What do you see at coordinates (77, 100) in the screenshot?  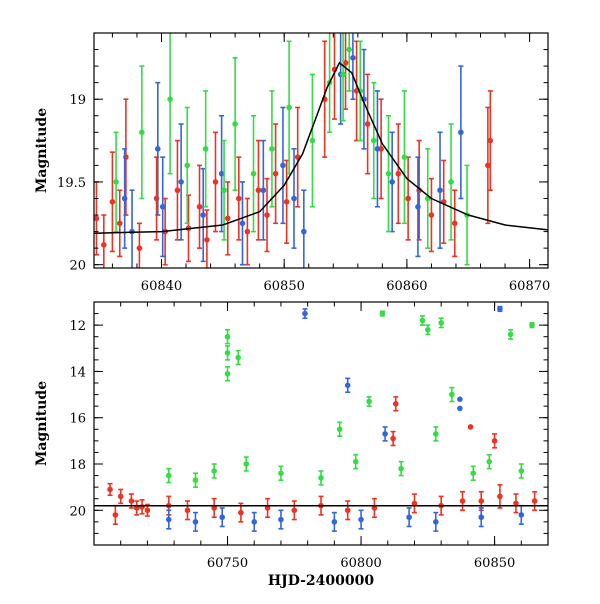 I see `top-panel-y-tick-label: 19` at bounding box center [77, 100].